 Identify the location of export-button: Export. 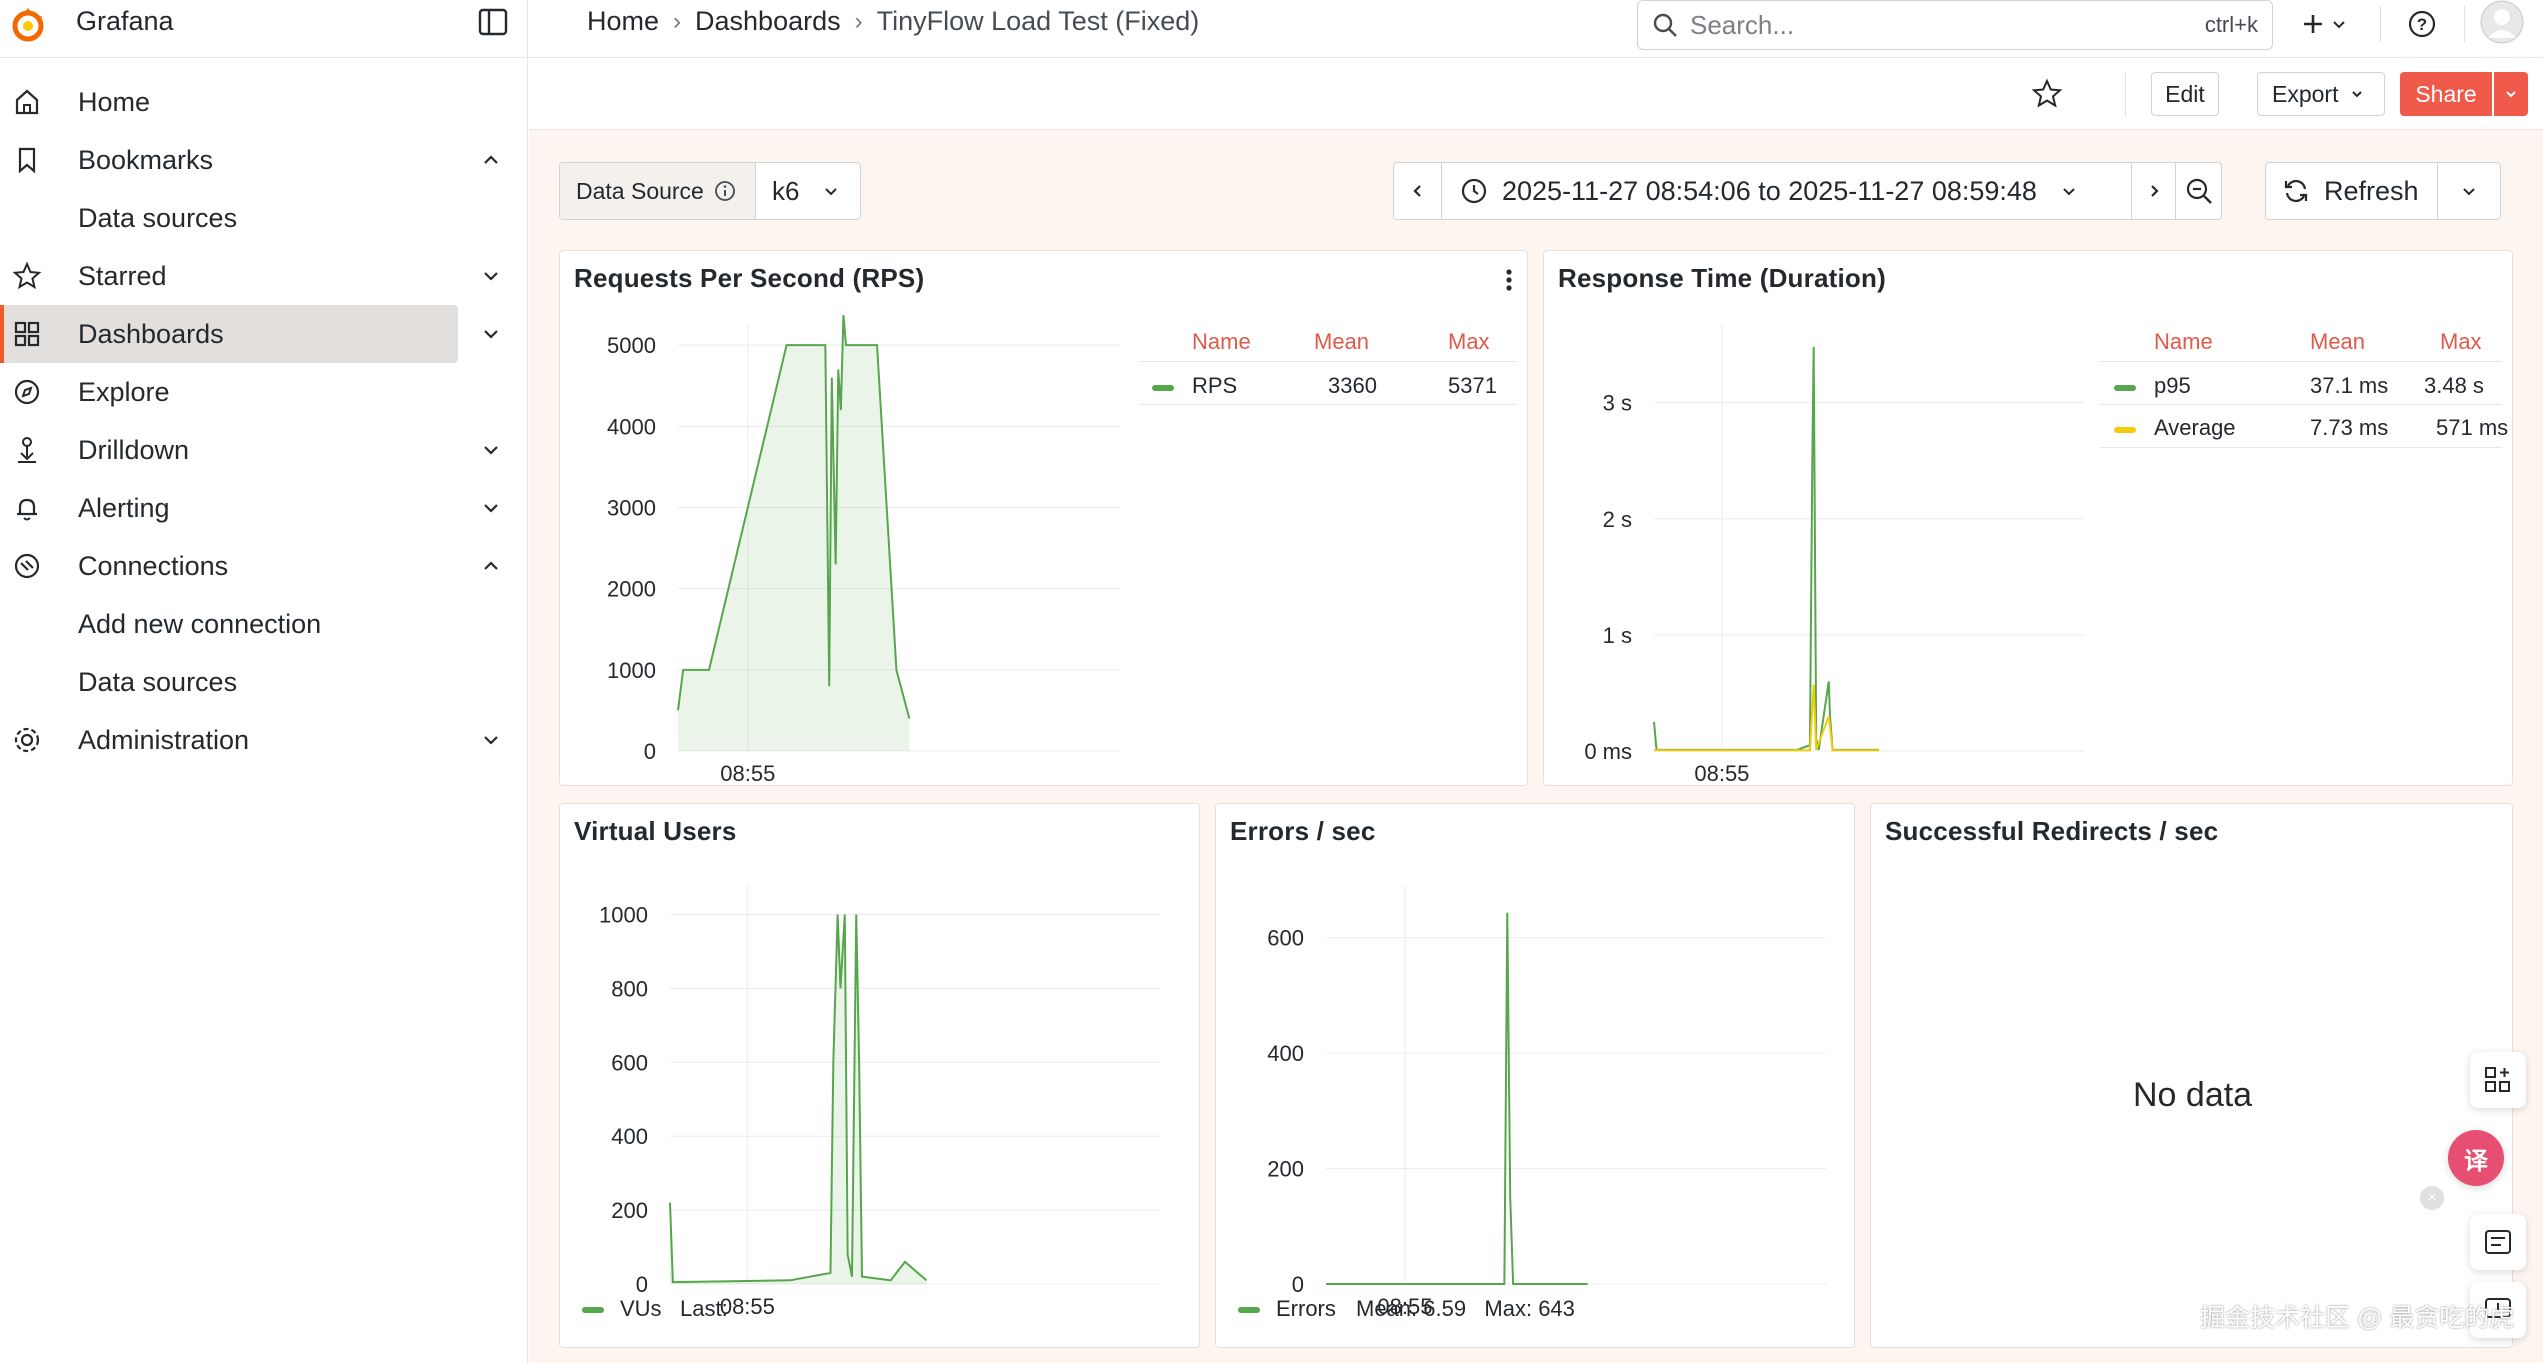
(2321, 94).